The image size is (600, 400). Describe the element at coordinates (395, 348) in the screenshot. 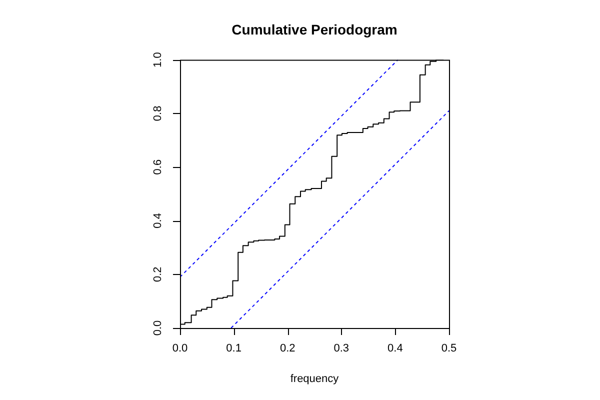

I see `x-tick-label: 0.4` at that location.